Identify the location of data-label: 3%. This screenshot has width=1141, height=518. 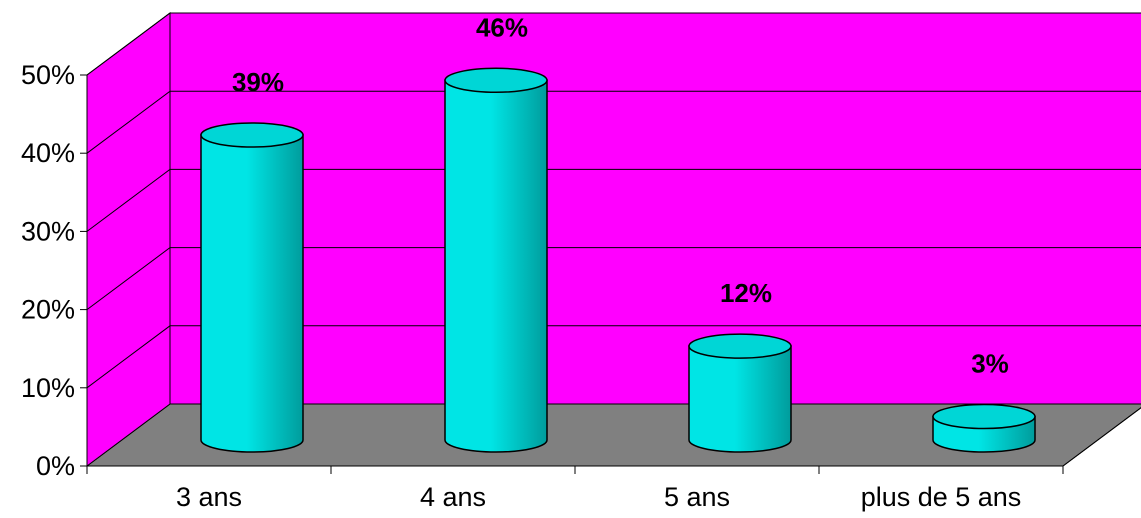
(990, 364).